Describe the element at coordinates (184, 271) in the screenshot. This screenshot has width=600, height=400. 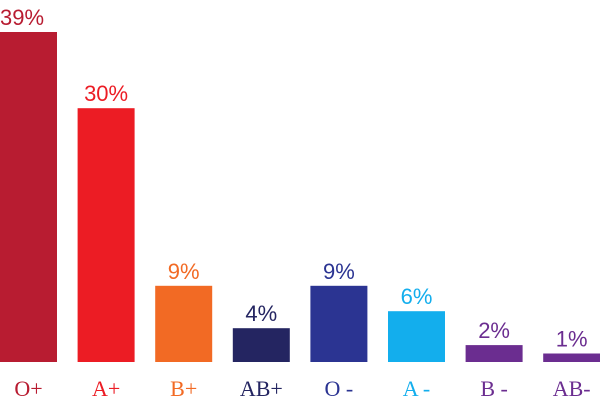
I see `value-label-b-pos: 9%` at that location.